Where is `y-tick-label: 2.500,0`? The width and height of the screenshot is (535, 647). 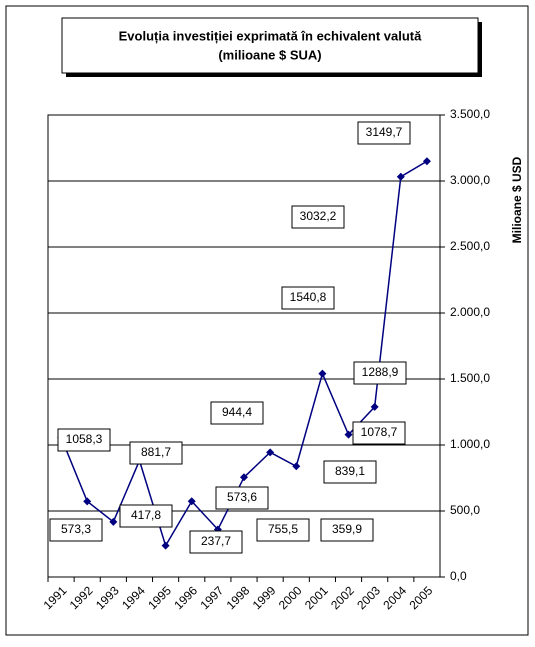
y-tick-label: 2.500,0 is located at coordinates (470, 246).